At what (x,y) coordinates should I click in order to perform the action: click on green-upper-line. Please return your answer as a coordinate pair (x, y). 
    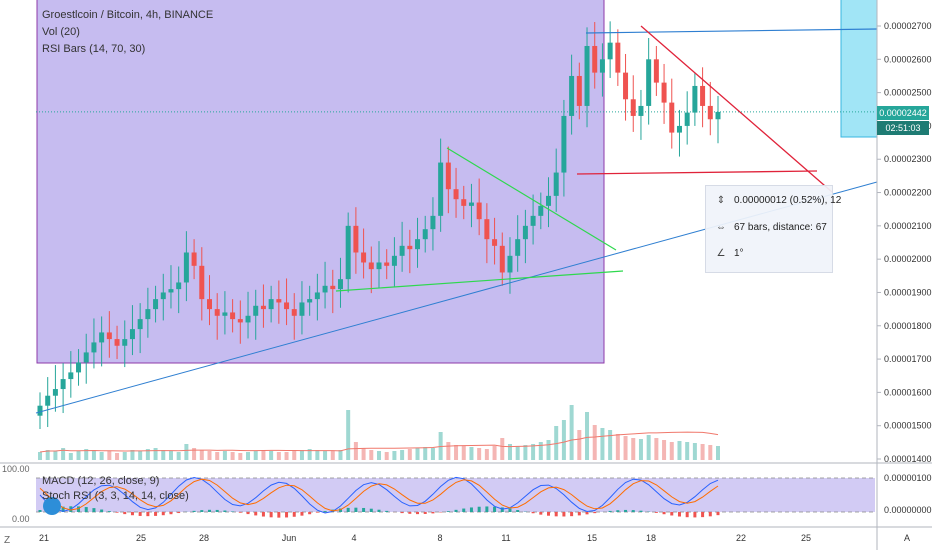
    Looking at the image, I should click on (531, 199).